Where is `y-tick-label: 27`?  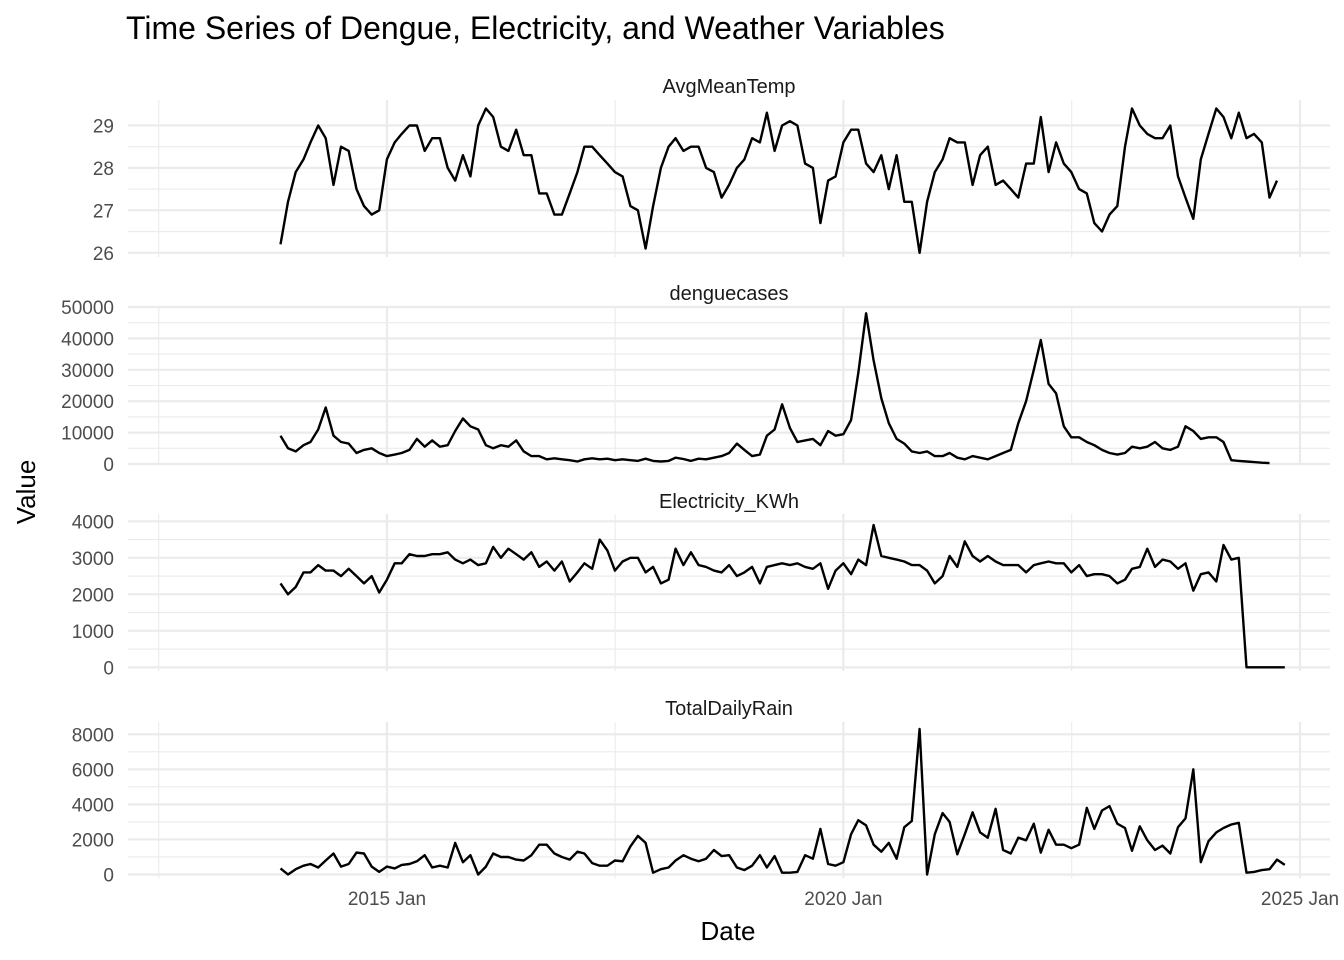
y-tick-label: 27 is located at coordinates (103, 211).